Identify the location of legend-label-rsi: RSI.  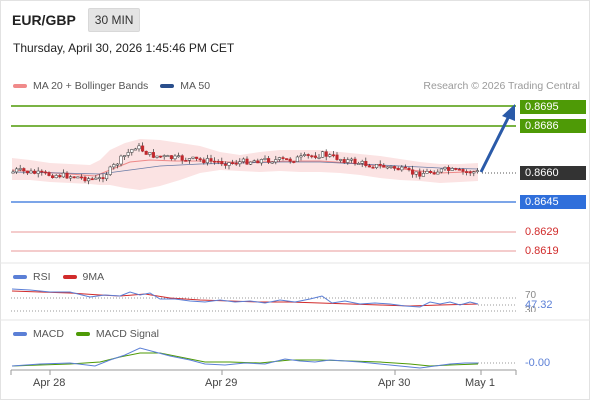
(42, 277).